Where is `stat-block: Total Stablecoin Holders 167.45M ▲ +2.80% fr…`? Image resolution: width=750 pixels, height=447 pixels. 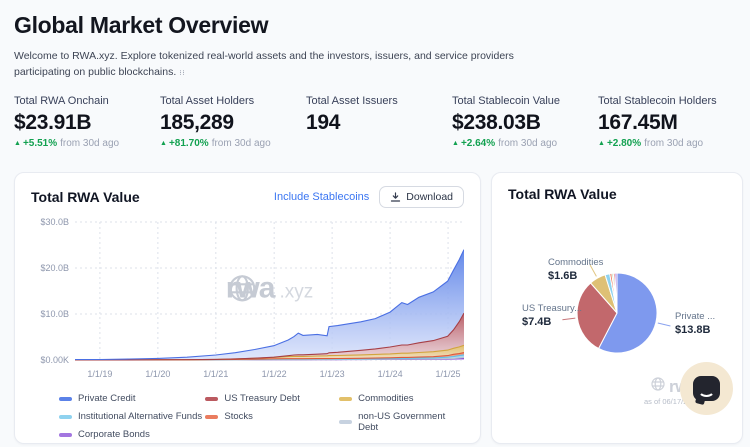 stat-block: Total Stablecoin Holders 167.45M ▲ +2.80% fr… is located at coordinates (671, 122).